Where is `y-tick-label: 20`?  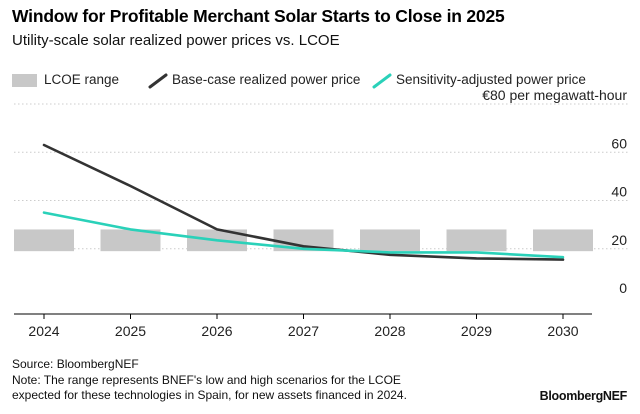 y-tick-label: 20 is located at coordinates (619, 240).